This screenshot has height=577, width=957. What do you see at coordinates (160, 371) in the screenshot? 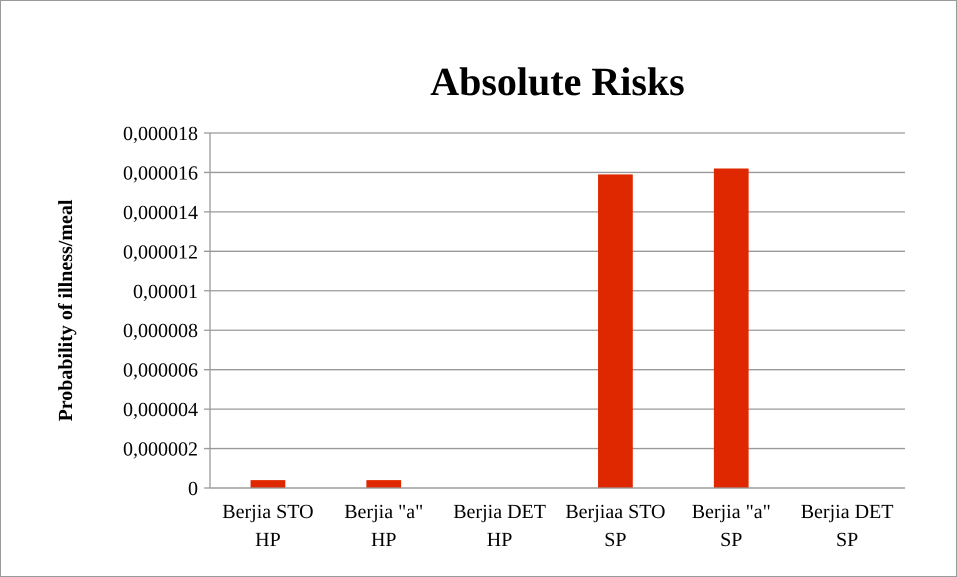
I see `y-tick-label: 0,000006` at bounding box center [160, 371].